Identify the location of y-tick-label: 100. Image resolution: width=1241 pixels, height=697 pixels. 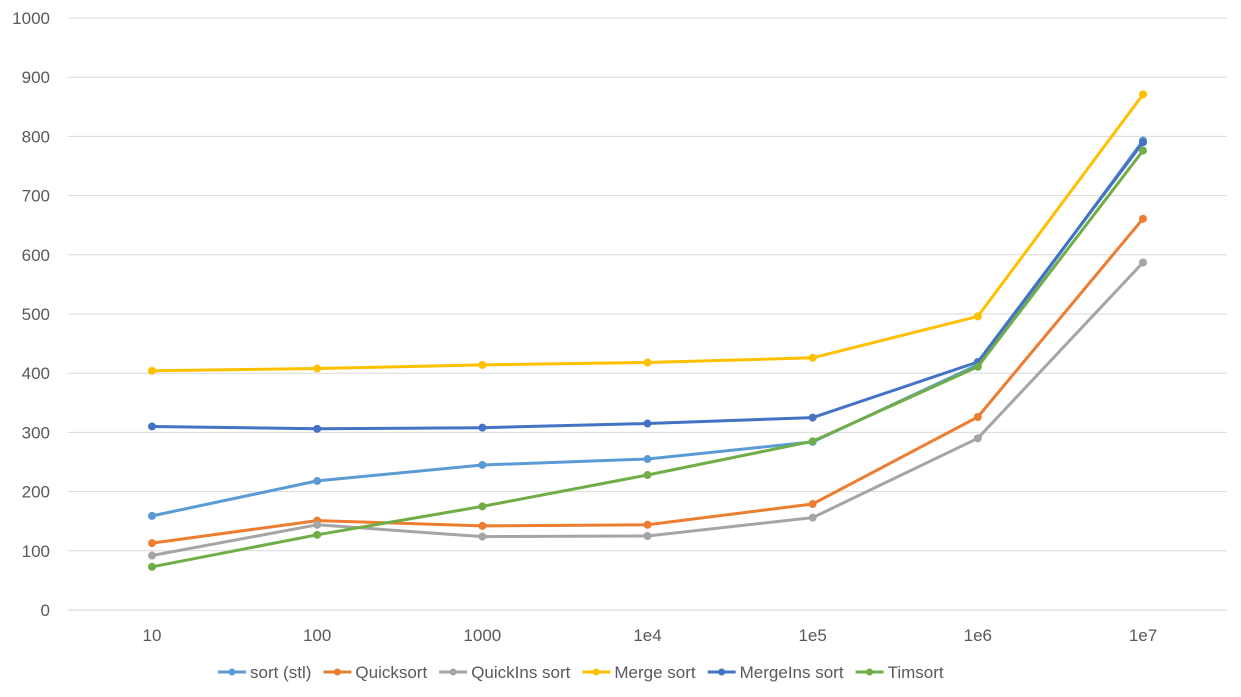
(36, 551).